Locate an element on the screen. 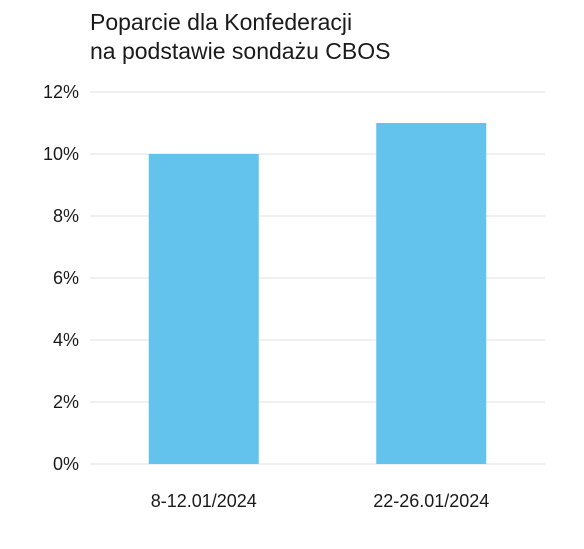 Image resolution: width=584 pixels, height=549 pixels. y-tick-label: 6% is located at coordinates (66, 278).